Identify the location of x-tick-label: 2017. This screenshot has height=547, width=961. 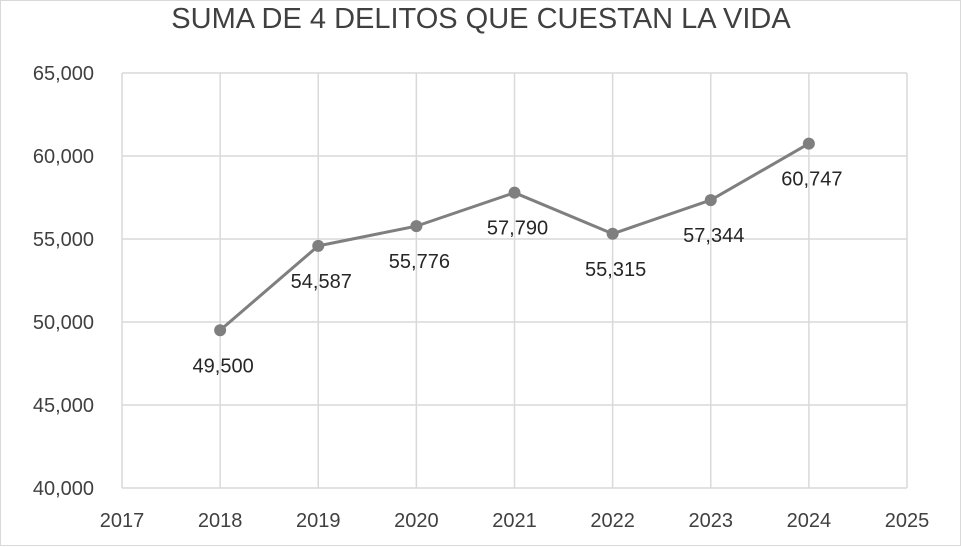
(122, 521).